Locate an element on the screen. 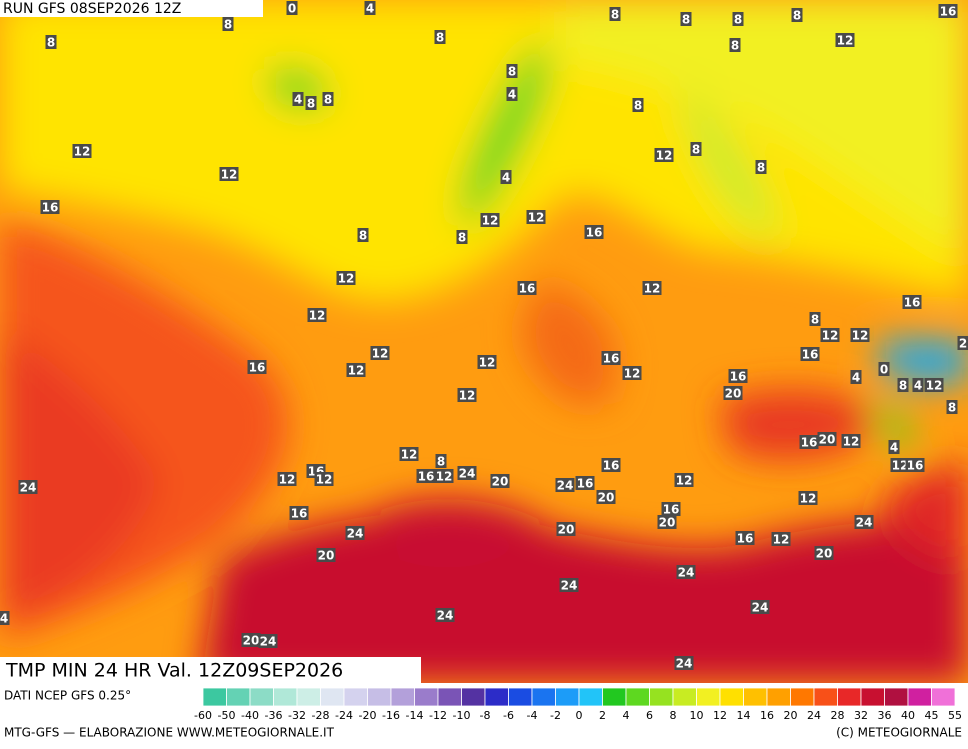 The height and width of the screenshot is (749, 968). map-title: TMP MIN 24 HR Val. 12Z09SEP2026 is located at coordinates (174, 671).